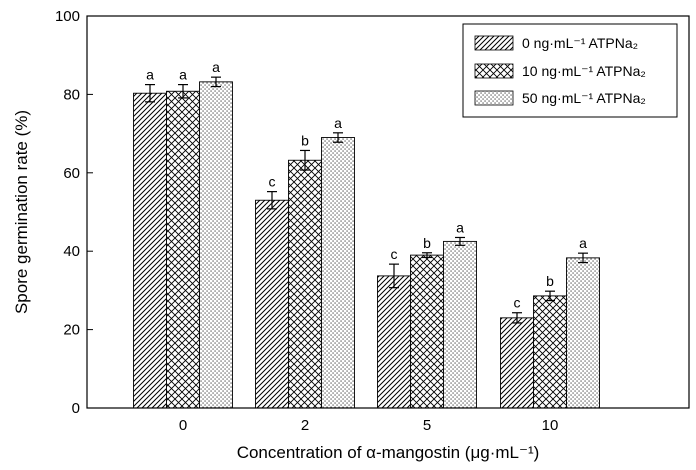  Describe the element at coordinates (580, 43) in the screenshot. I see `legend-label-0: 0 ng·mL⁻¹ ATPNa₂` at that location.